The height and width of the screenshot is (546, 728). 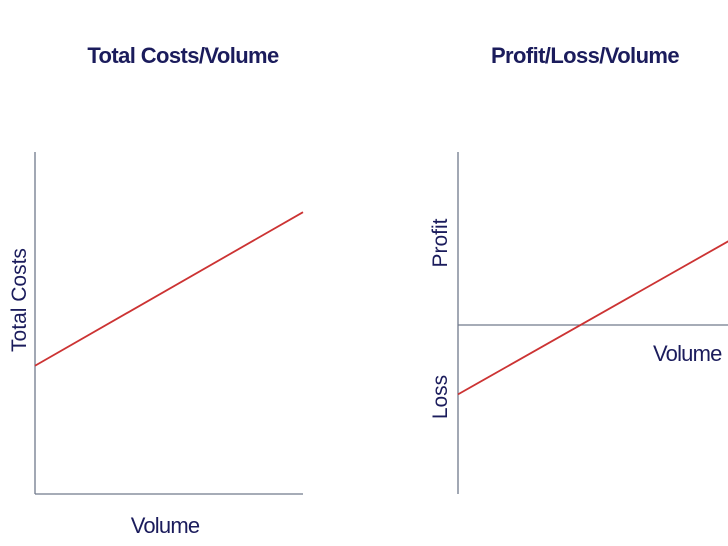 What do you see at coordinates (585, 55) in the screenshot?
I see `chart-title-profit-loss: Profit/Loss/Volume` at bounding box center [585, 55].